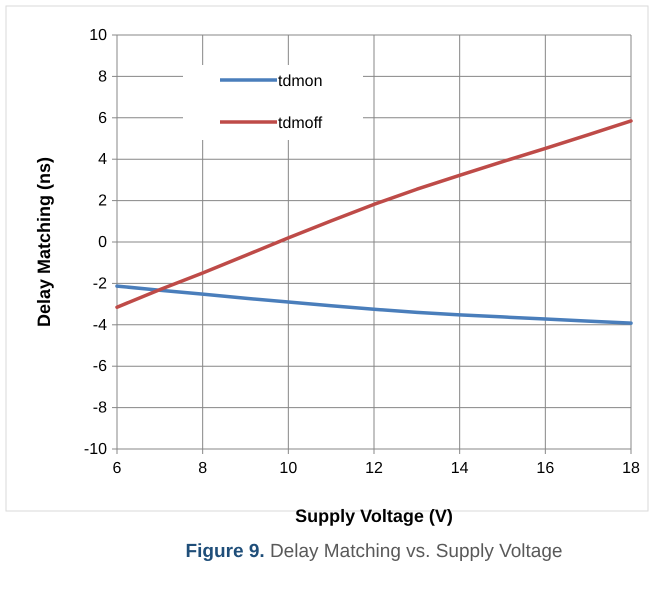  Describe the element at coordinates (288, 468) in the screenshot. I see `x-tick-label: 10` at that location.